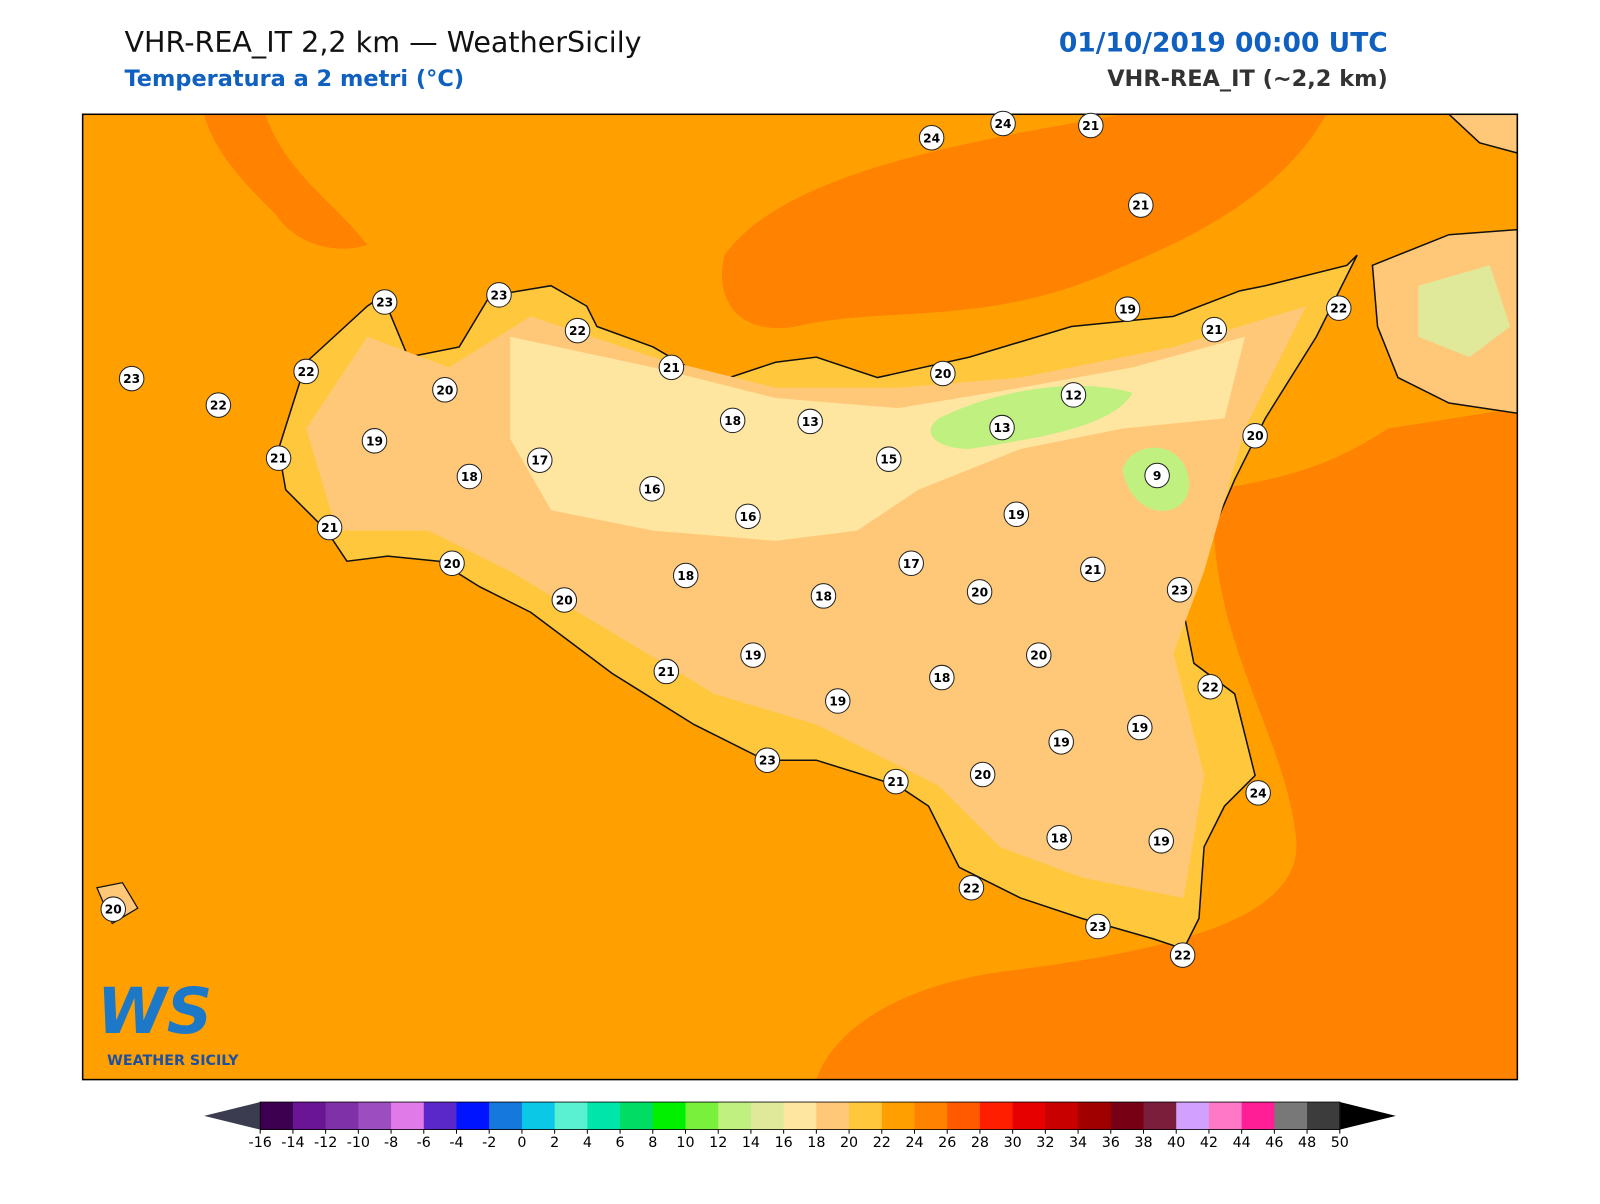  What do you see at coordinates (849, 1143) in the screenshot?
I see `colorbar-tick-label: 20` at bounding box center [849, 1143].